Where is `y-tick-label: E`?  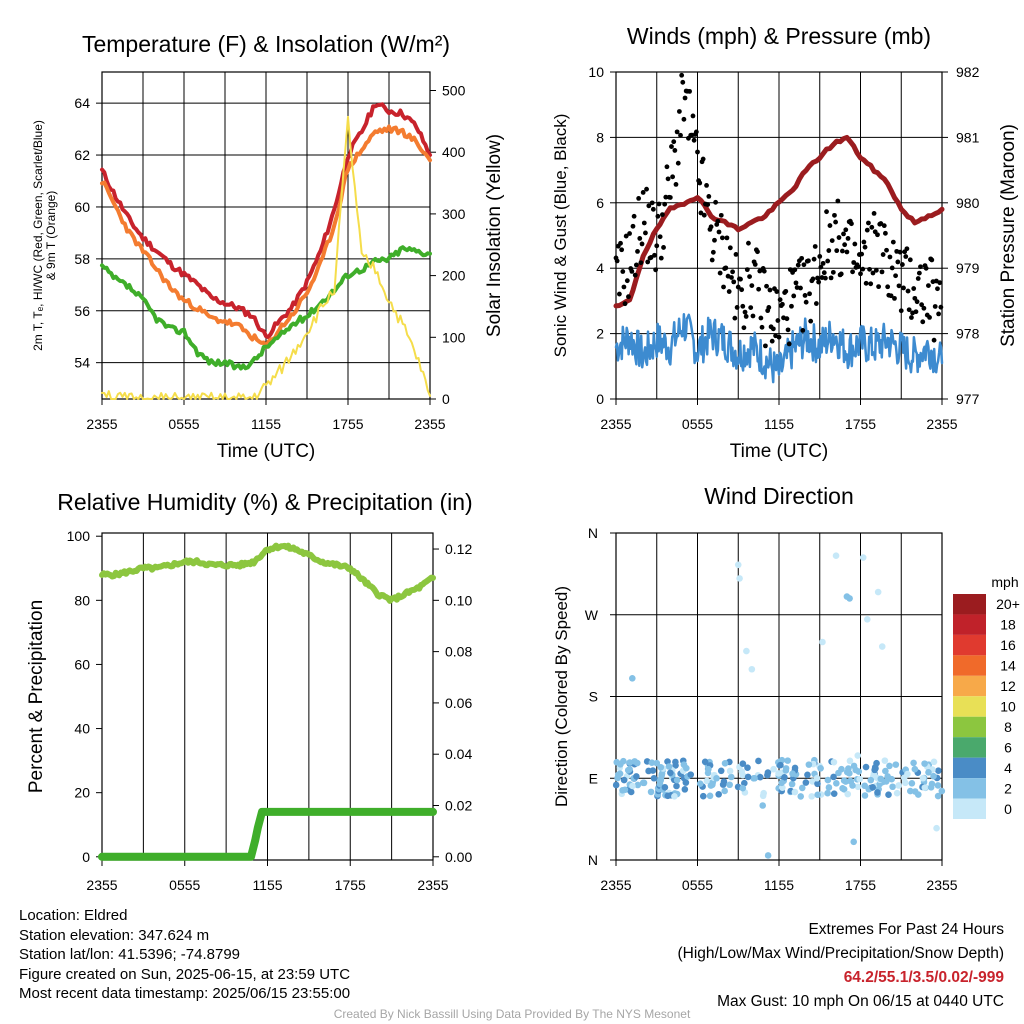 y-tick-label: E is located at coordinates (593, 778).